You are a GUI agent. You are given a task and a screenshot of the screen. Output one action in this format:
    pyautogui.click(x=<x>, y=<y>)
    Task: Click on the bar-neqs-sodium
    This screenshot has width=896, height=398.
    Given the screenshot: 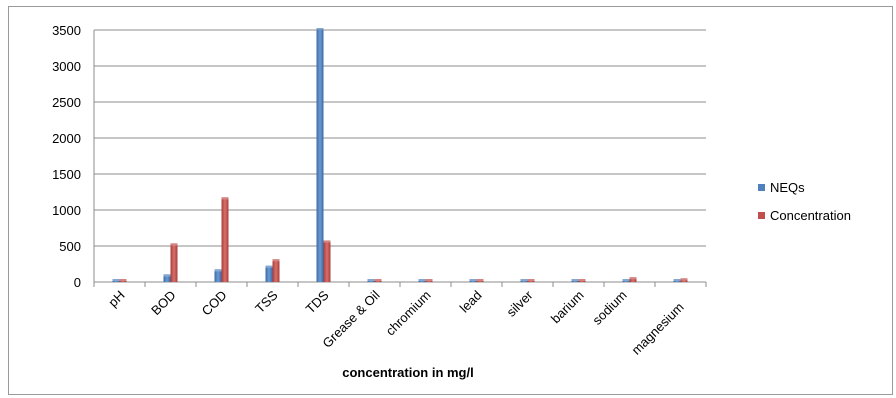 What is the action you would take?
    pyautogui.click(x=626, y=281)
    